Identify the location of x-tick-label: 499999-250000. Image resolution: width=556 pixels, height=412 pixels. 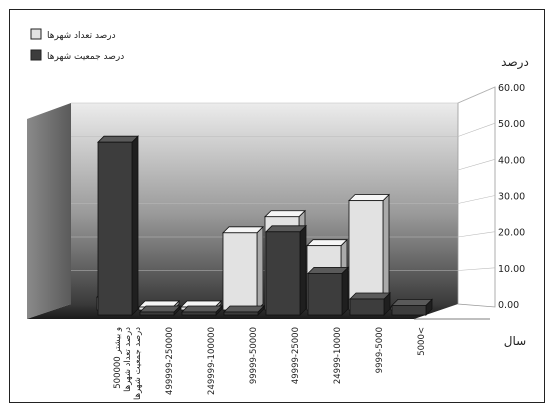
(170, 361).